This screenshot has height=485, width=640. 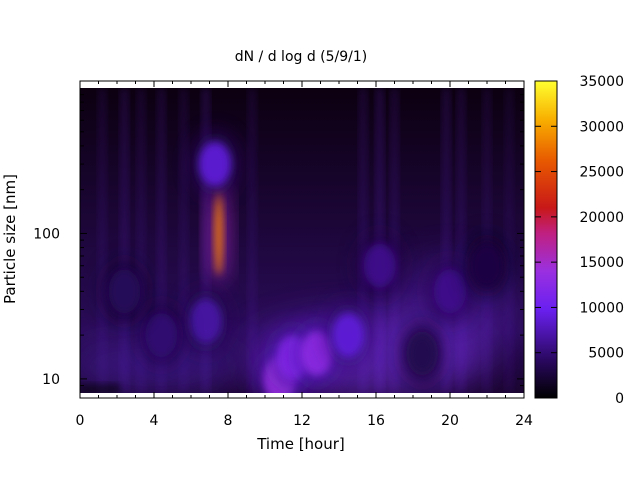 What do you see at coordinates (450, 421) in the screenshot?
I see `x-tick-label: 20` at bounding box center [450, 421].